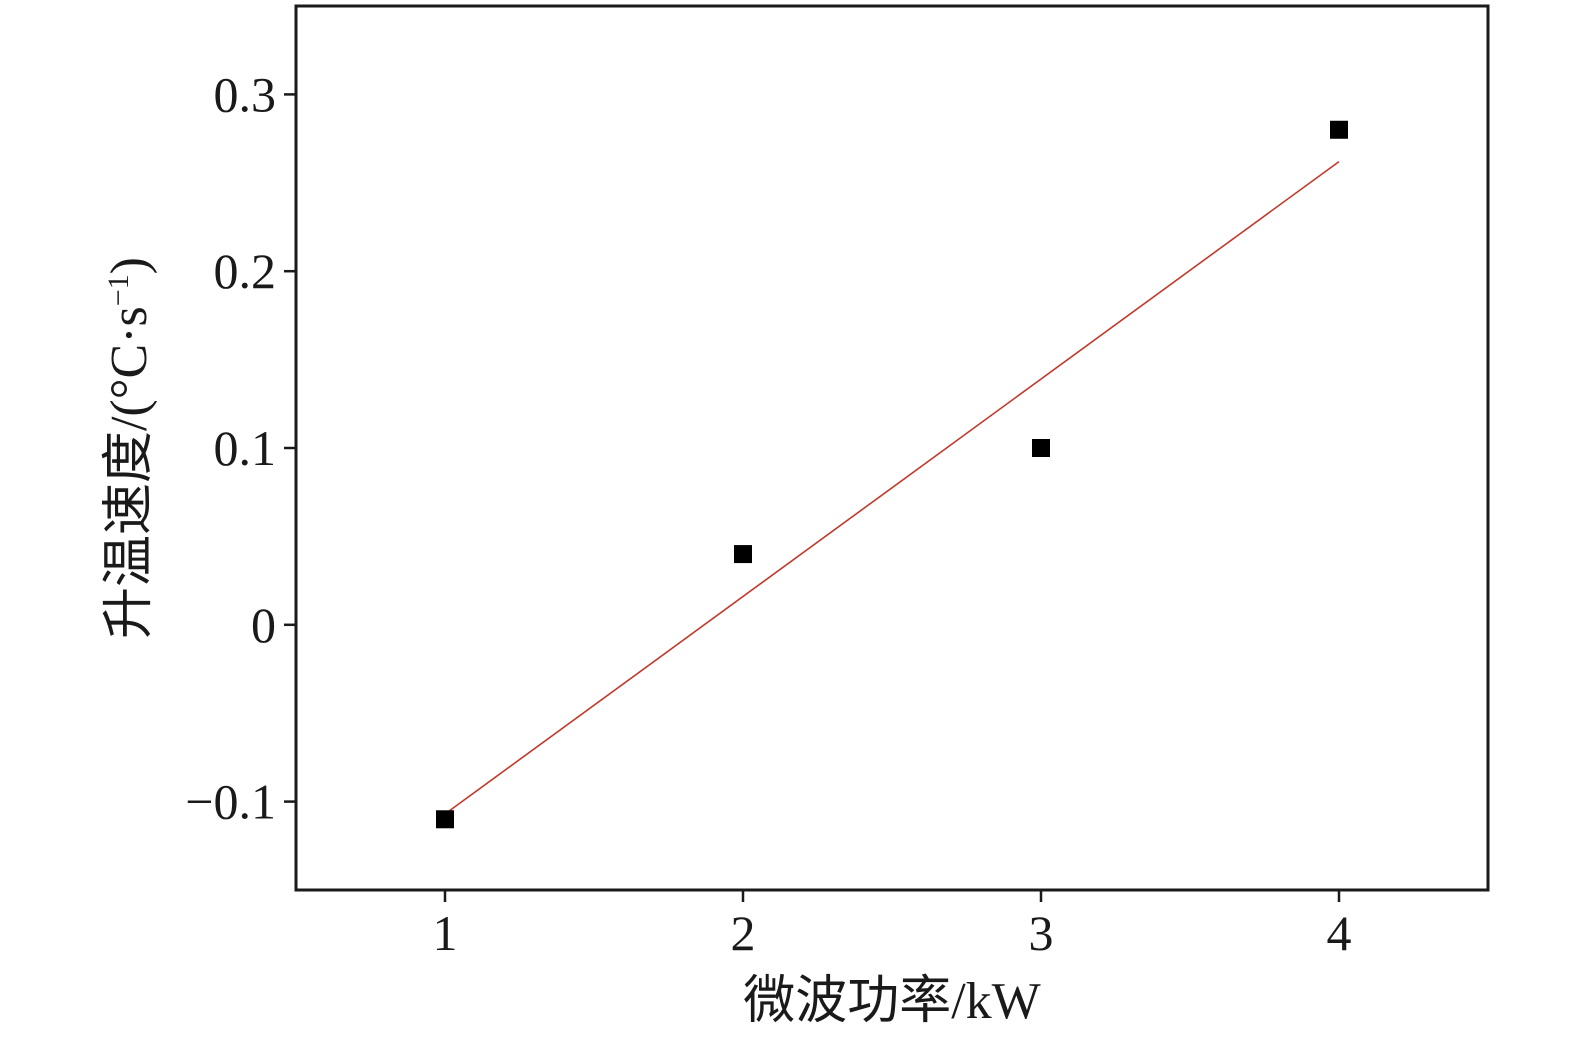 Image resolution: width=1575 pixels, height=1048 pixels. Describe the element at coordinates (118, 290) in the screenshot. I see `y-axis-title-superscript: −1` at that location.